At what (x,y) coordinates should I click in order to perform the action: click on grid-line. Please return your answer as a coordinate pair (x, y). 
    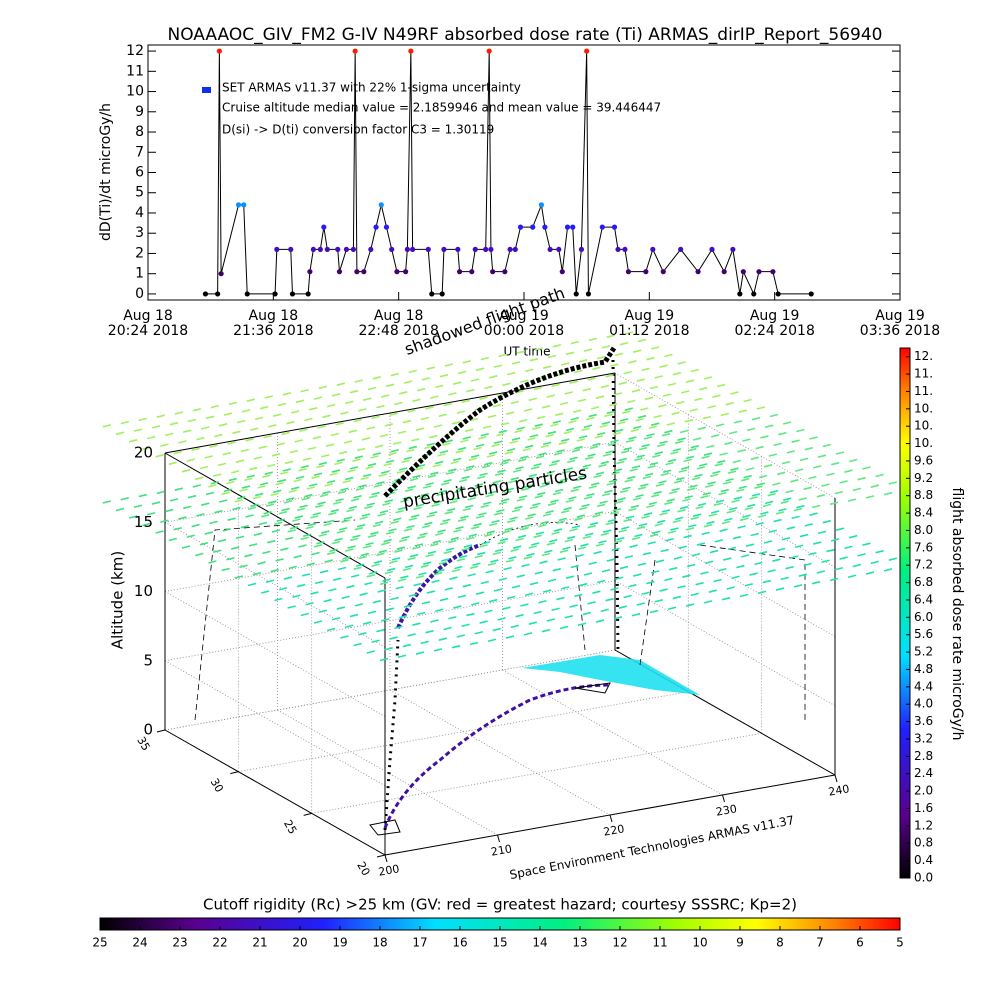
    Looking at the image, I should click on (612, 732).